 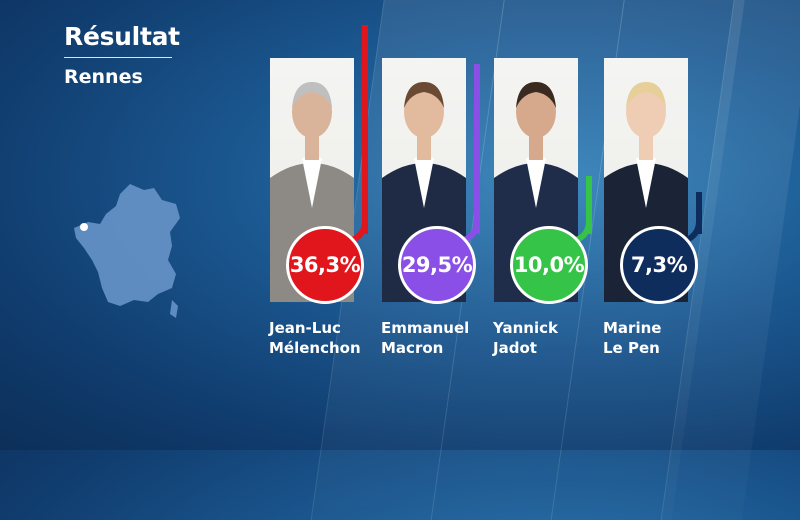 I want to click on score-badge: 36,3%, so click(x=325, y=265).